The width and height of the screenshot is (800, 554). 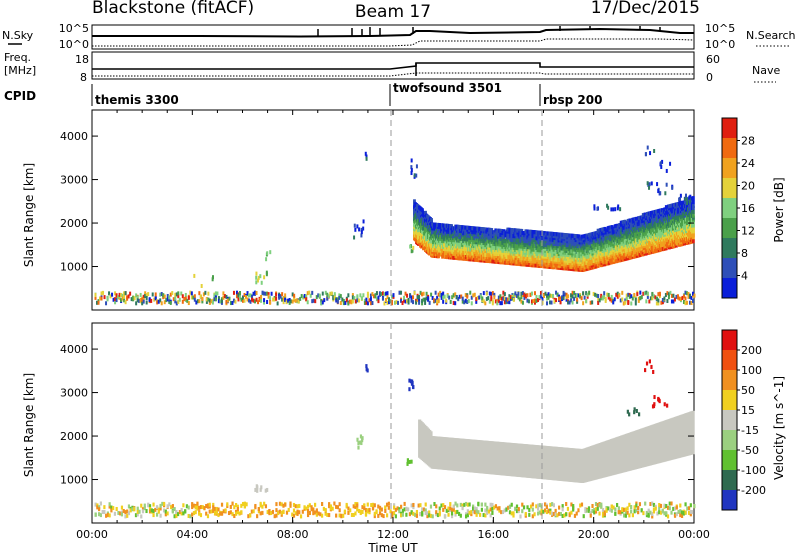 I want to click on noise-right-tick-bottom: 10^0, so click(x=720, y=44).